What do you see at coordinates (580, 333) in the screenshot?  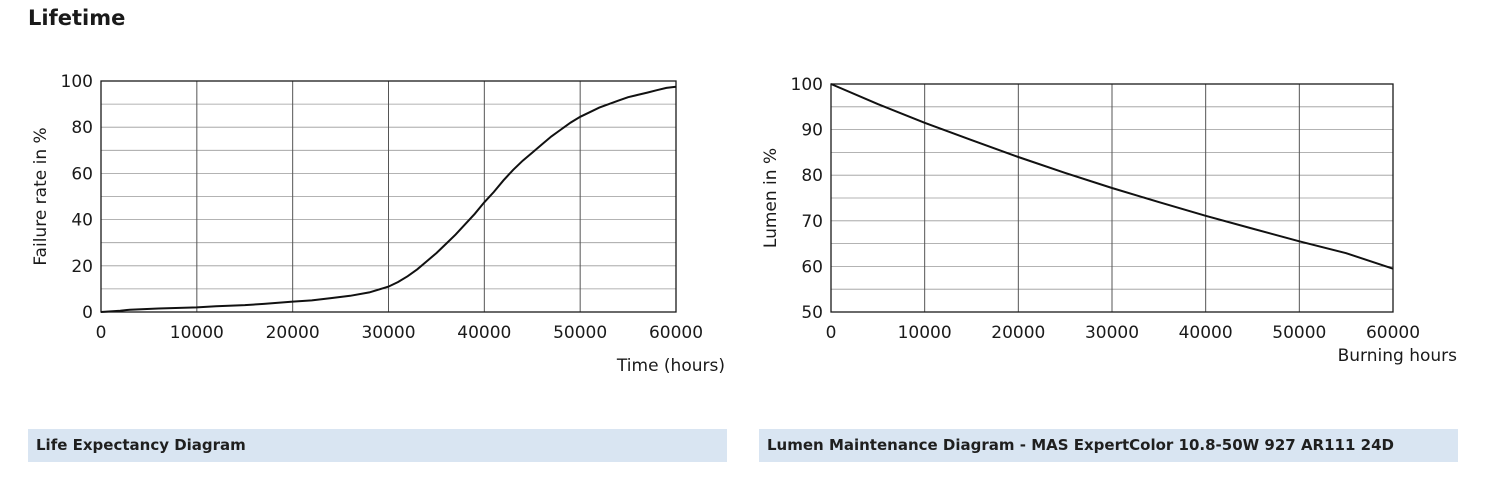 I see `chart-0-x-tick-label: 50000` at bounding box center [580, 333].